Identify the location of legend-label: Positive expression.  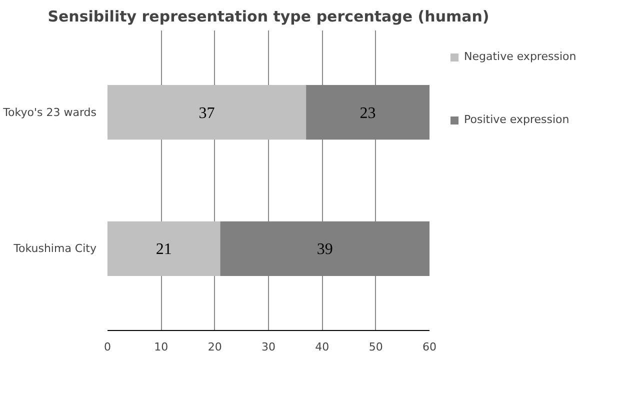
(517, 119).